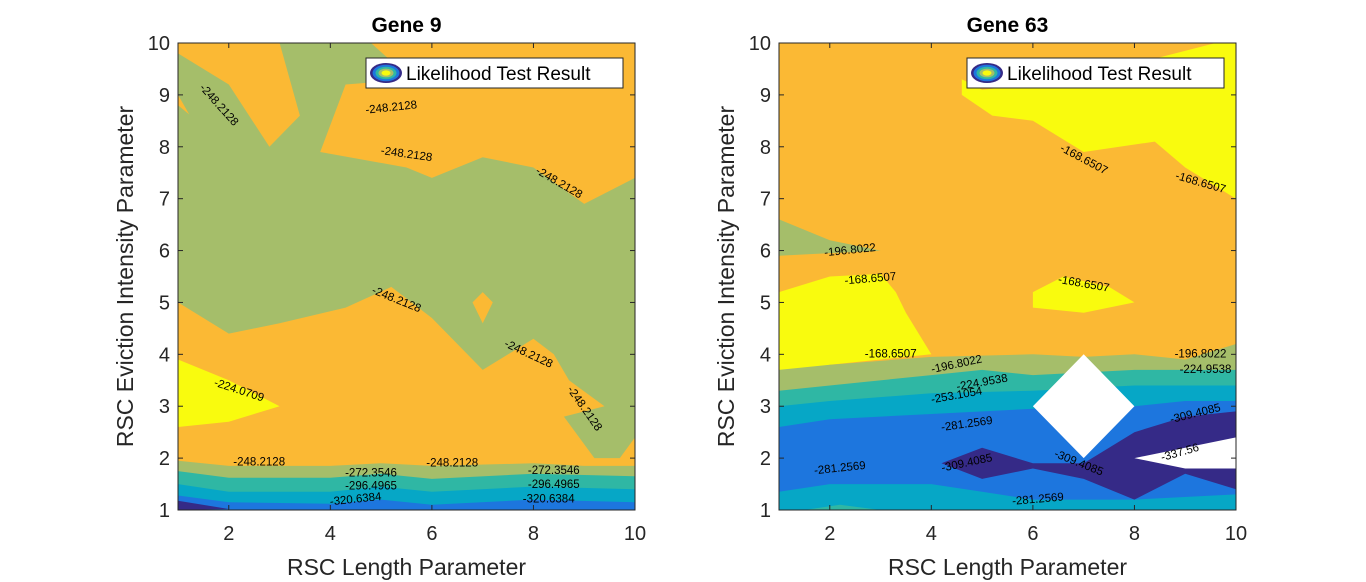 This screenshot has width=1366, height=582. What do you see at coordinates (482, 308) in the screenshot?
I see `contour-region-orange` at bounding box center [482, 308].